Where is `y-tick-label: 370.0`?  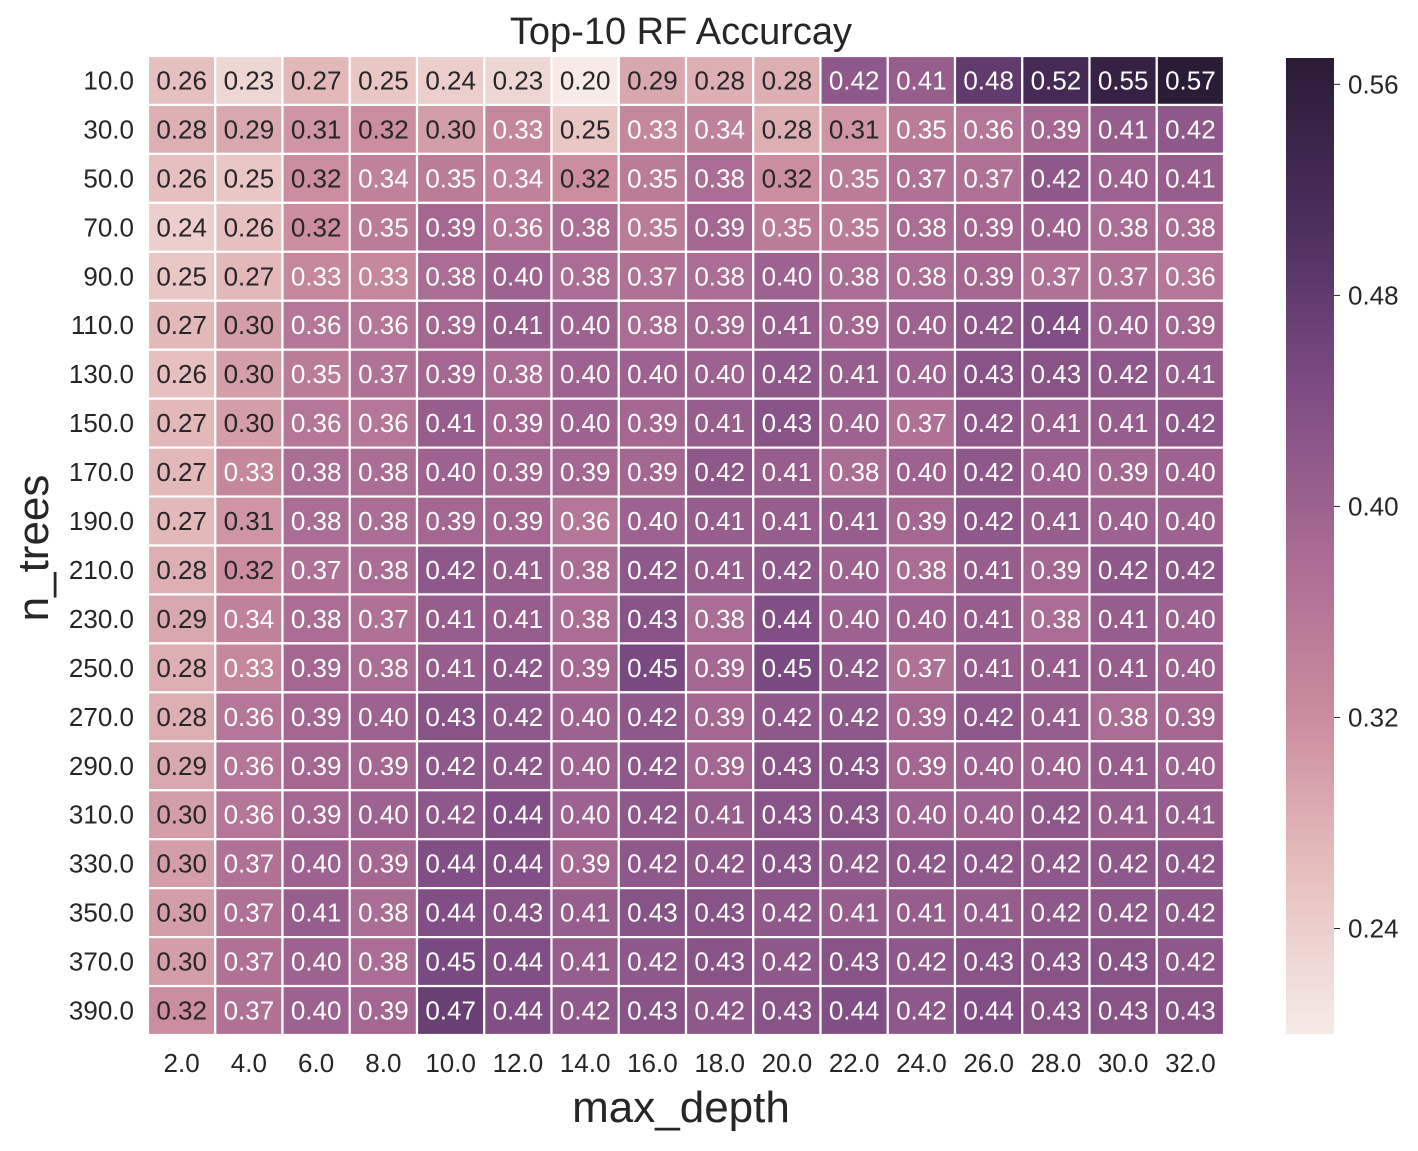 y-tick-label: 370.0 is located at coordinates (101, 962).